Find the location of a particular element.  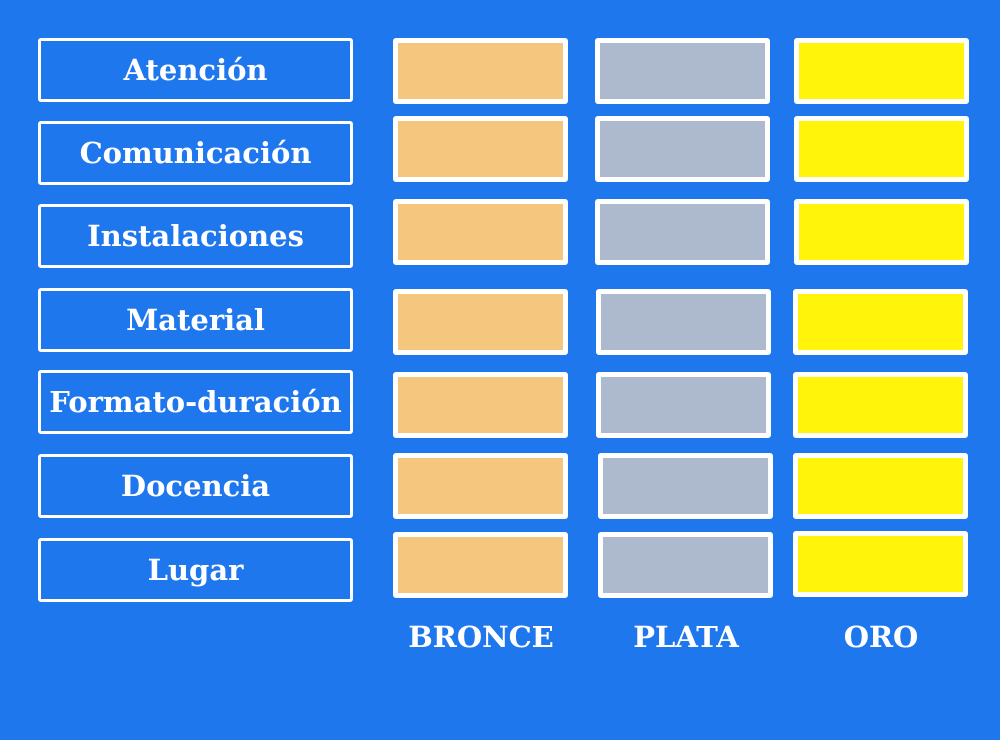

category-label-instalaciones: Instalaciones is located at coordinates (195, 236).